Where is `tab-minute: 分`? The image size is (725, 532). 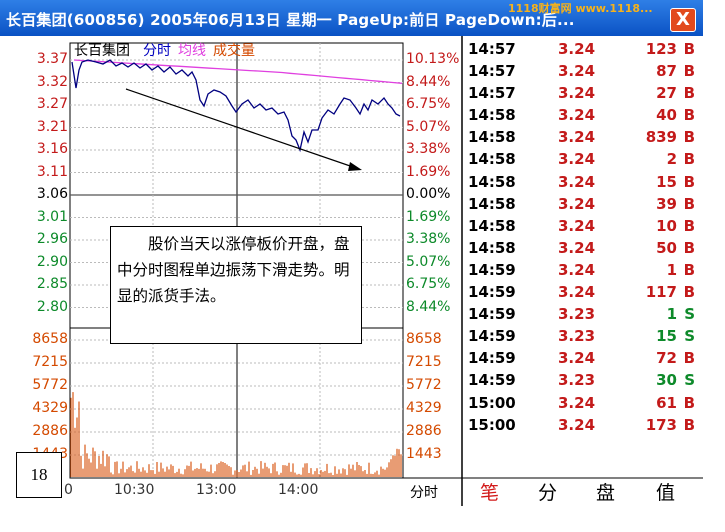
tab-minute: 分 is located at coordinates (548, 493).